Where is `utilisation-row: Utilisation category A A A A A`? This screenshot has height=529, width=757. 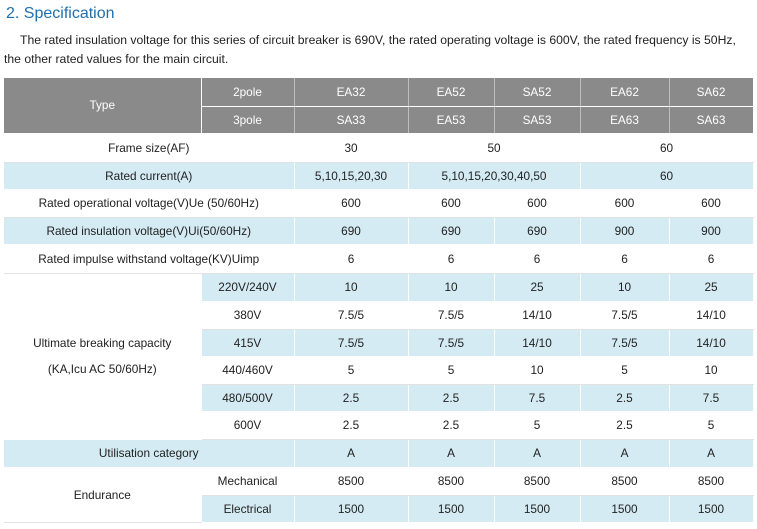 utilisation-row: Utilisation category A A A A A is located at coordinates (379, 453).